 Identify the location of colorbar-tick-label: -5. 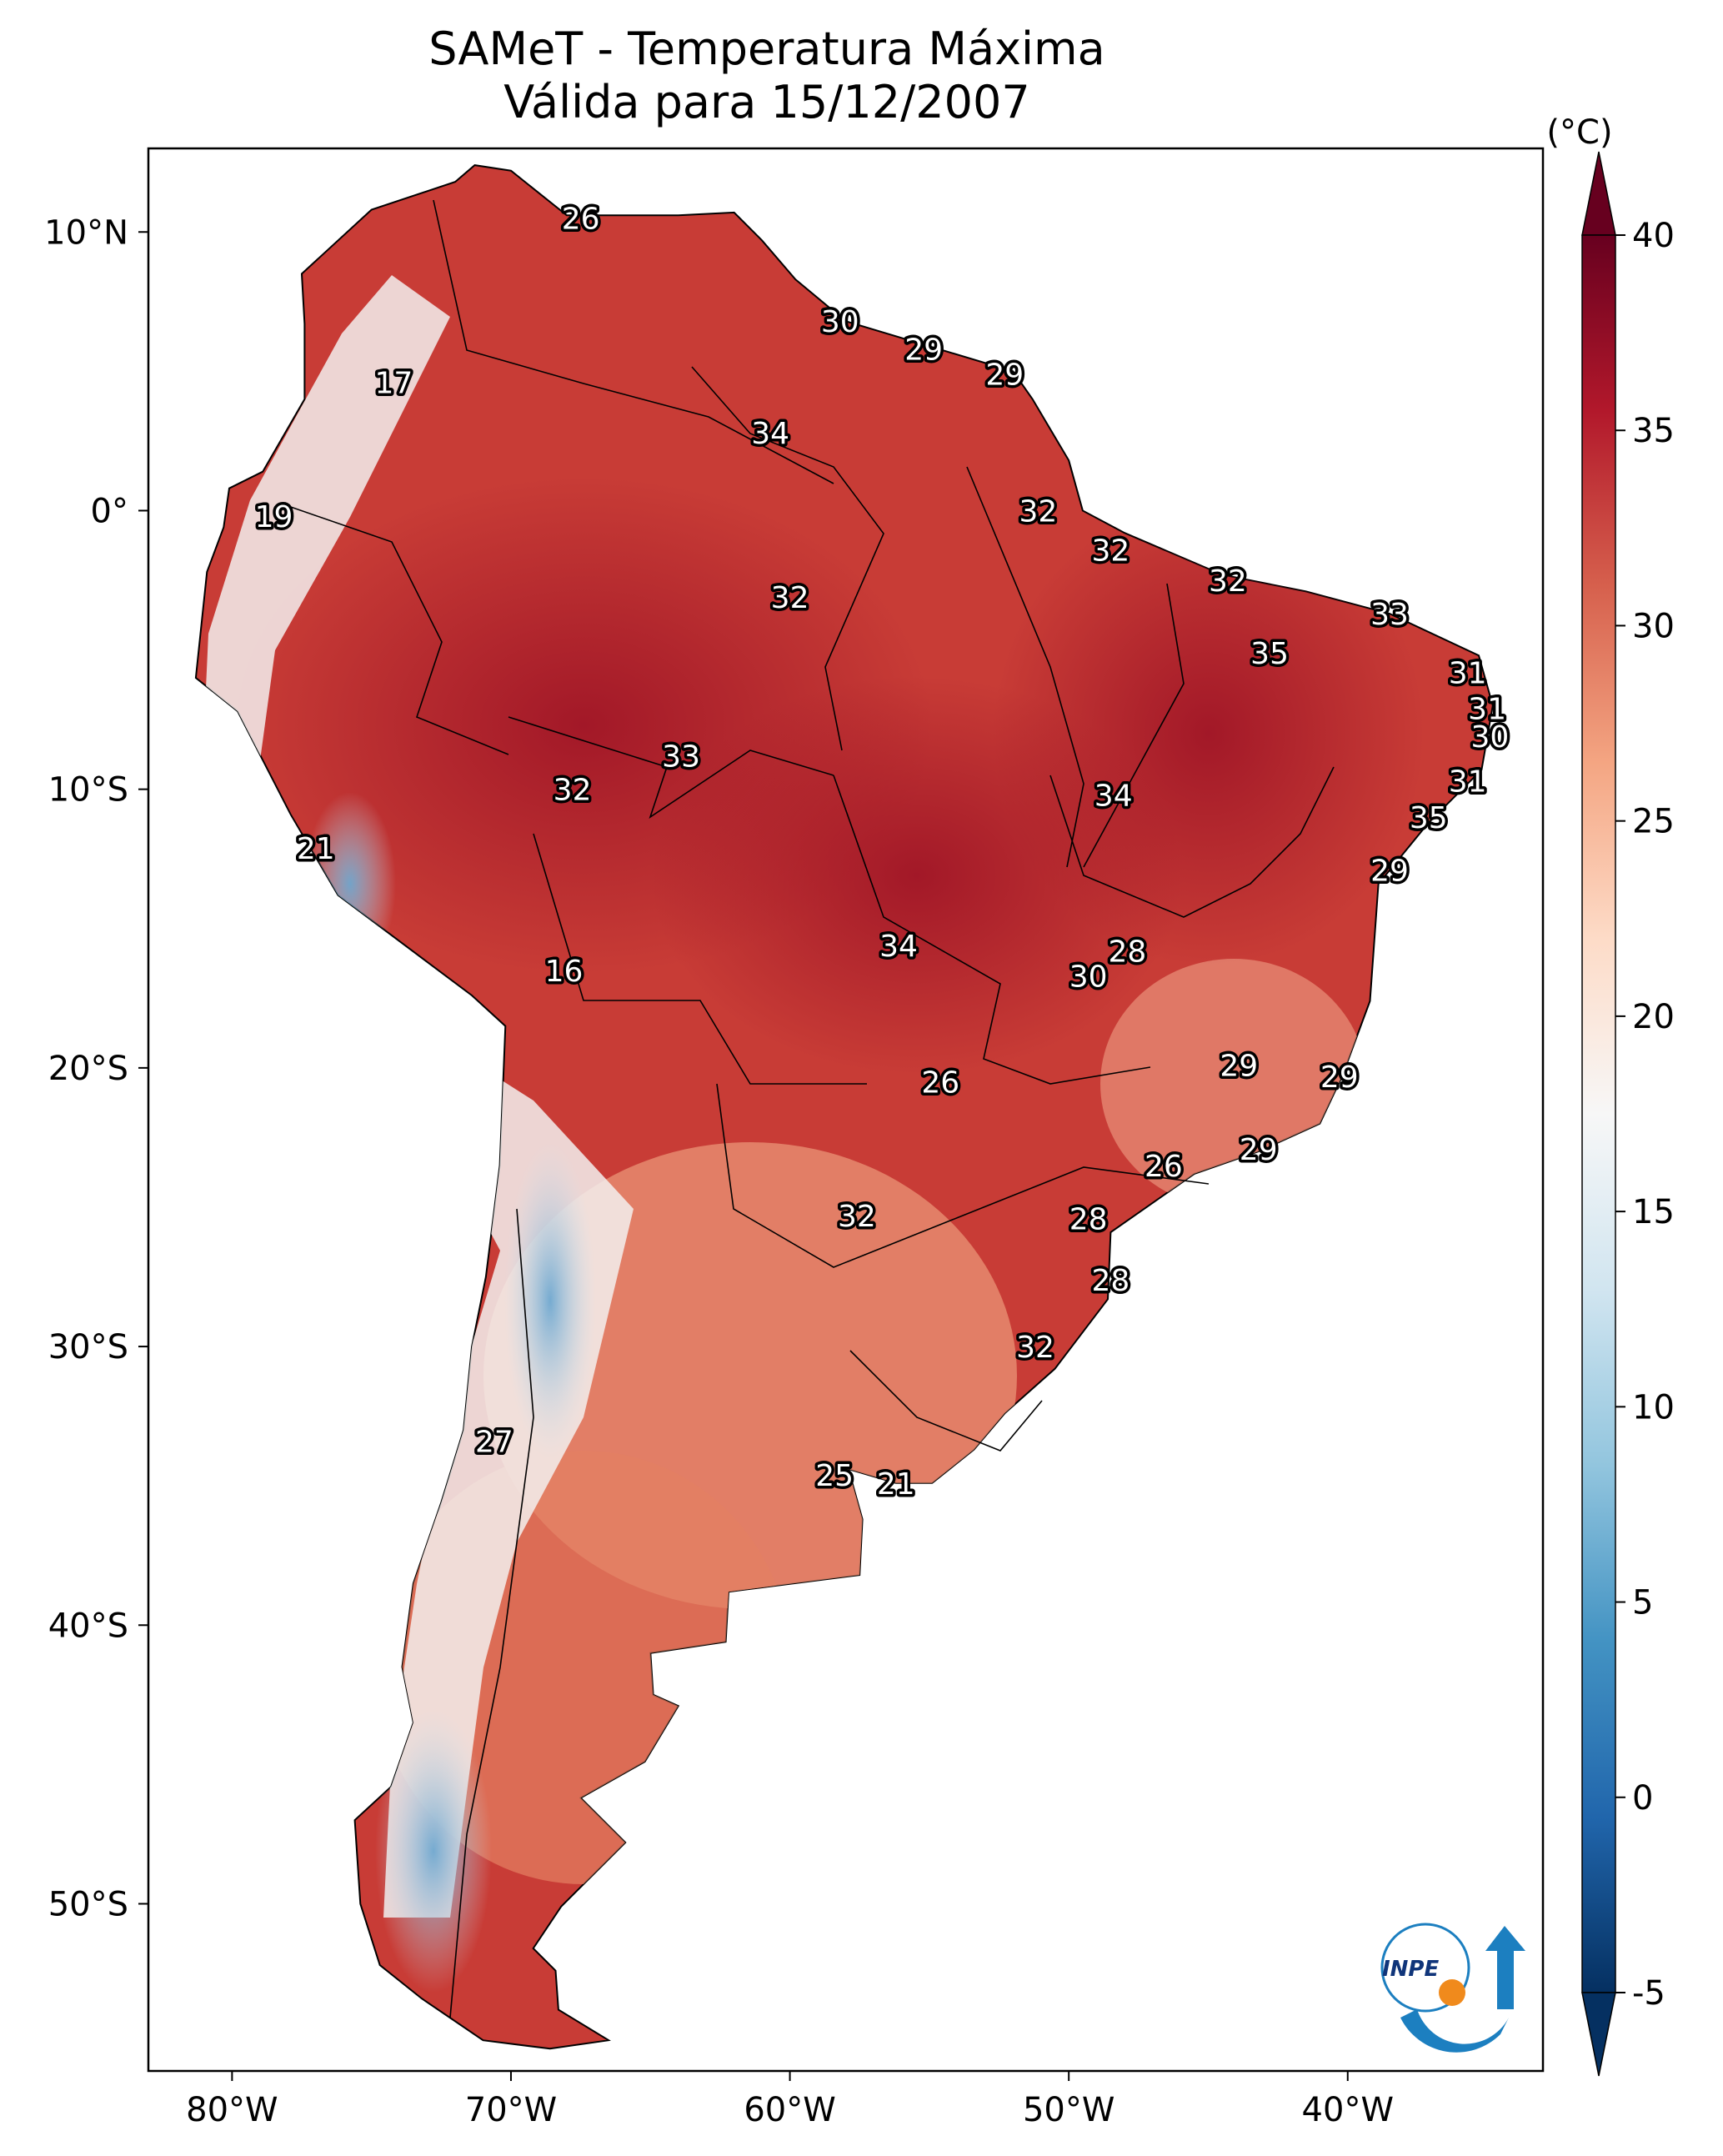
(1648, 1994).